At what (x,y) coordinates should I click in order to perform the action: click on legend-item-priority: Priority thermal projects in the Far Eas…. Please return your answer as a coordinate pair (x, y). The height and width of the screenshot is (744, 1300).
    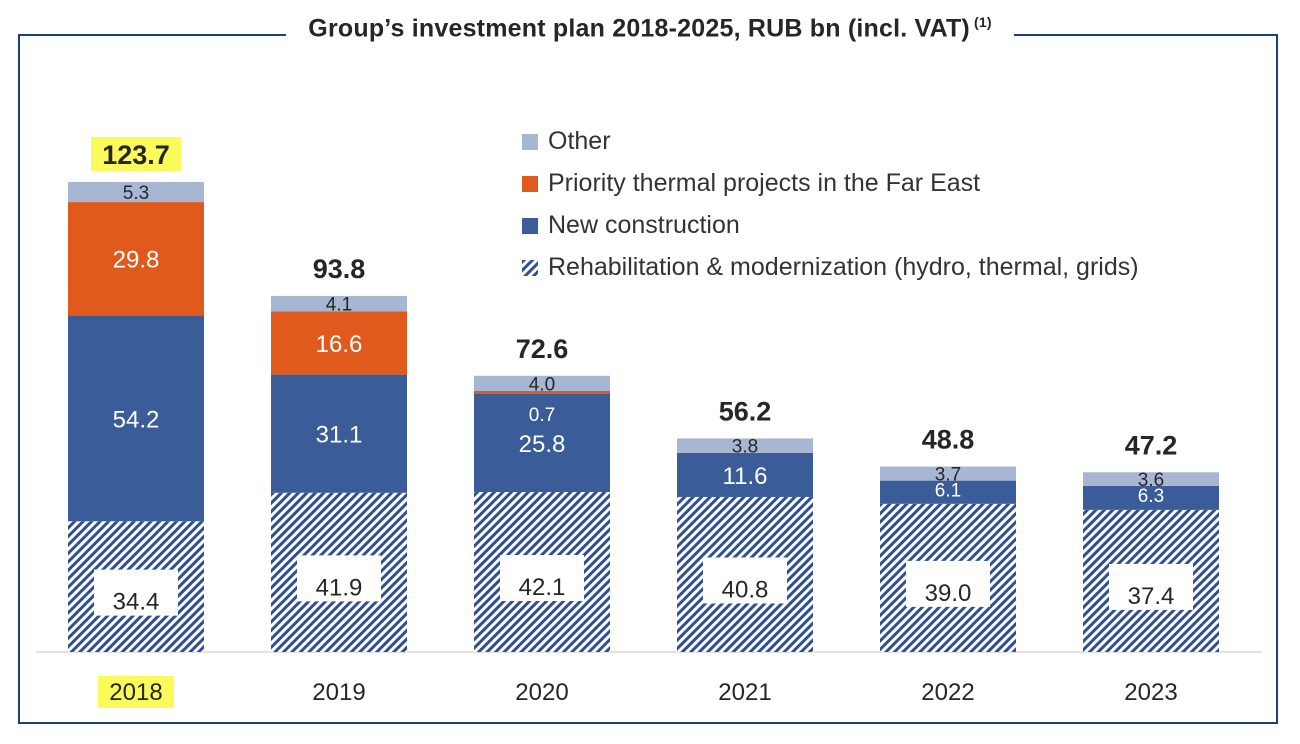
    Looking at the image, I should click on (830, 189).